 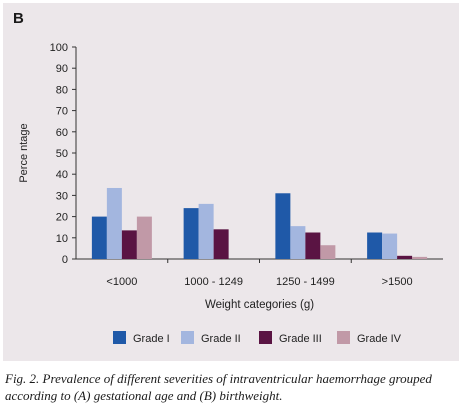 What do you see at coordinates (62, 218) in the screenshot?
I see `y-tick-label: 20` at bounding box center [62, 218].